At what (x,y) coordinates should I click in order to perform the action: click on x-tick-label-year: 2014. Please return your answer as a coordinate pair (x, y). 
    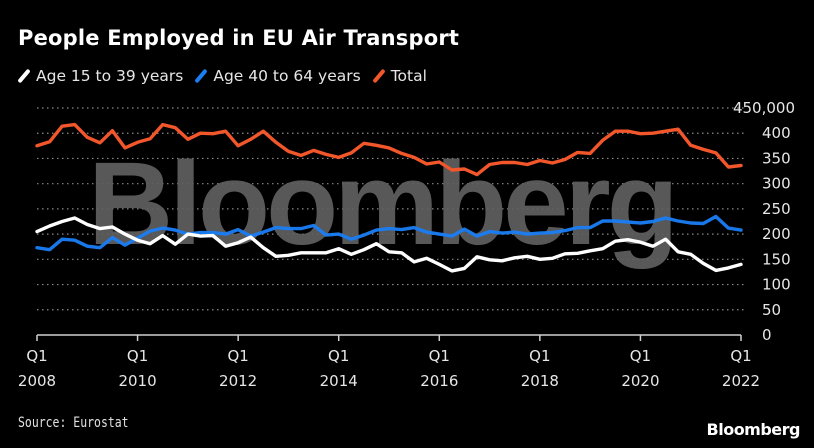
    Looking at the image, I should click on (339, 381).